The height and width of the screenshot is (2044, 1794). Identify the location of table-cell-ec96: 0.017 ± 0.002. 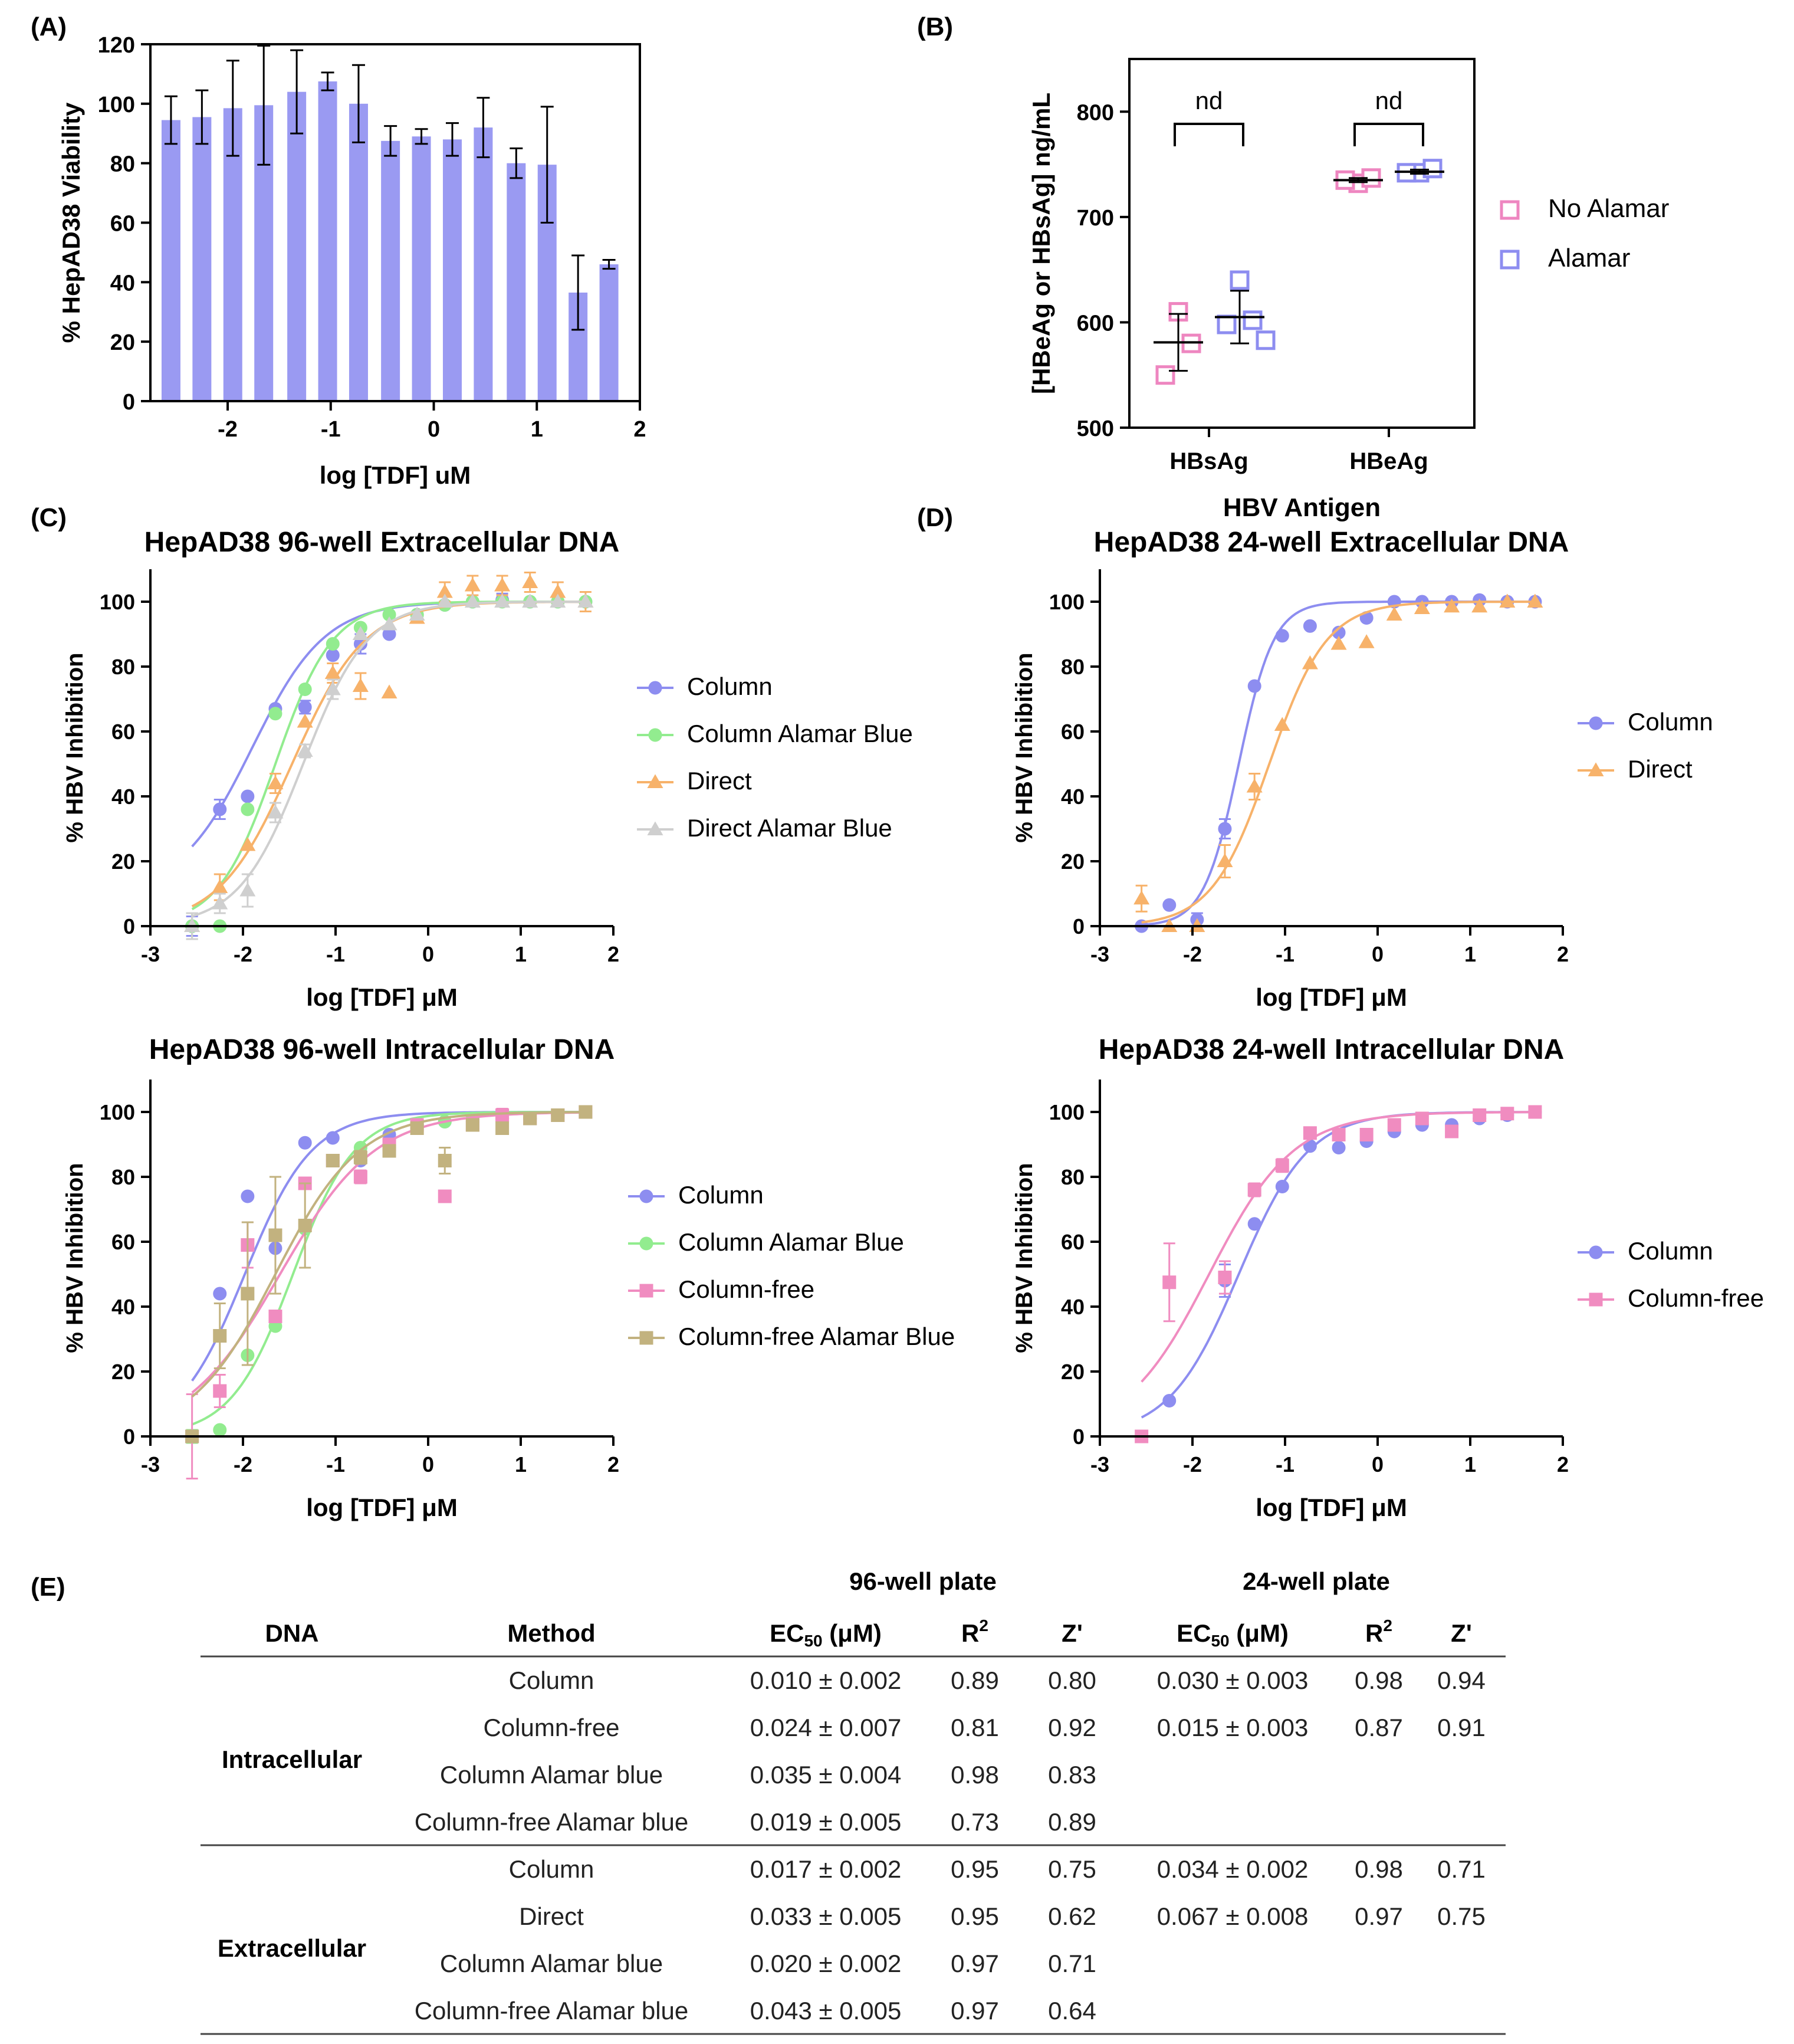
(826, 1869).